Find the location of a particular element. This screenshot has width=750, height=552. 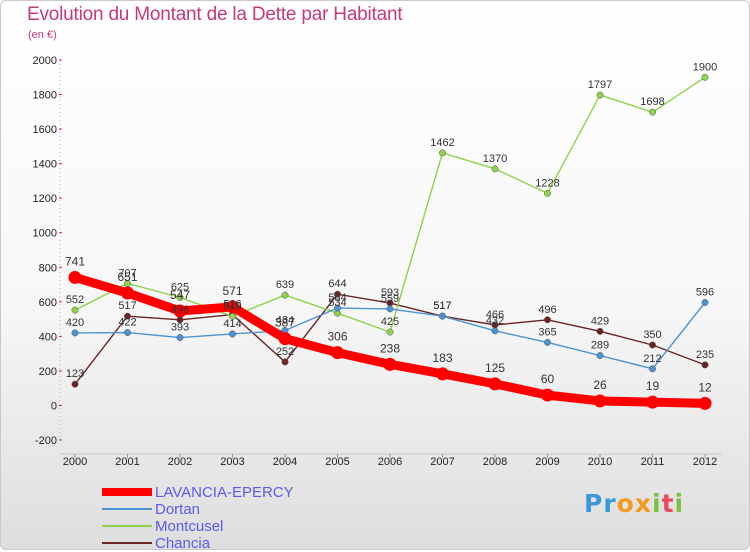

data-label: 26 is located at coordinates (600, 385).